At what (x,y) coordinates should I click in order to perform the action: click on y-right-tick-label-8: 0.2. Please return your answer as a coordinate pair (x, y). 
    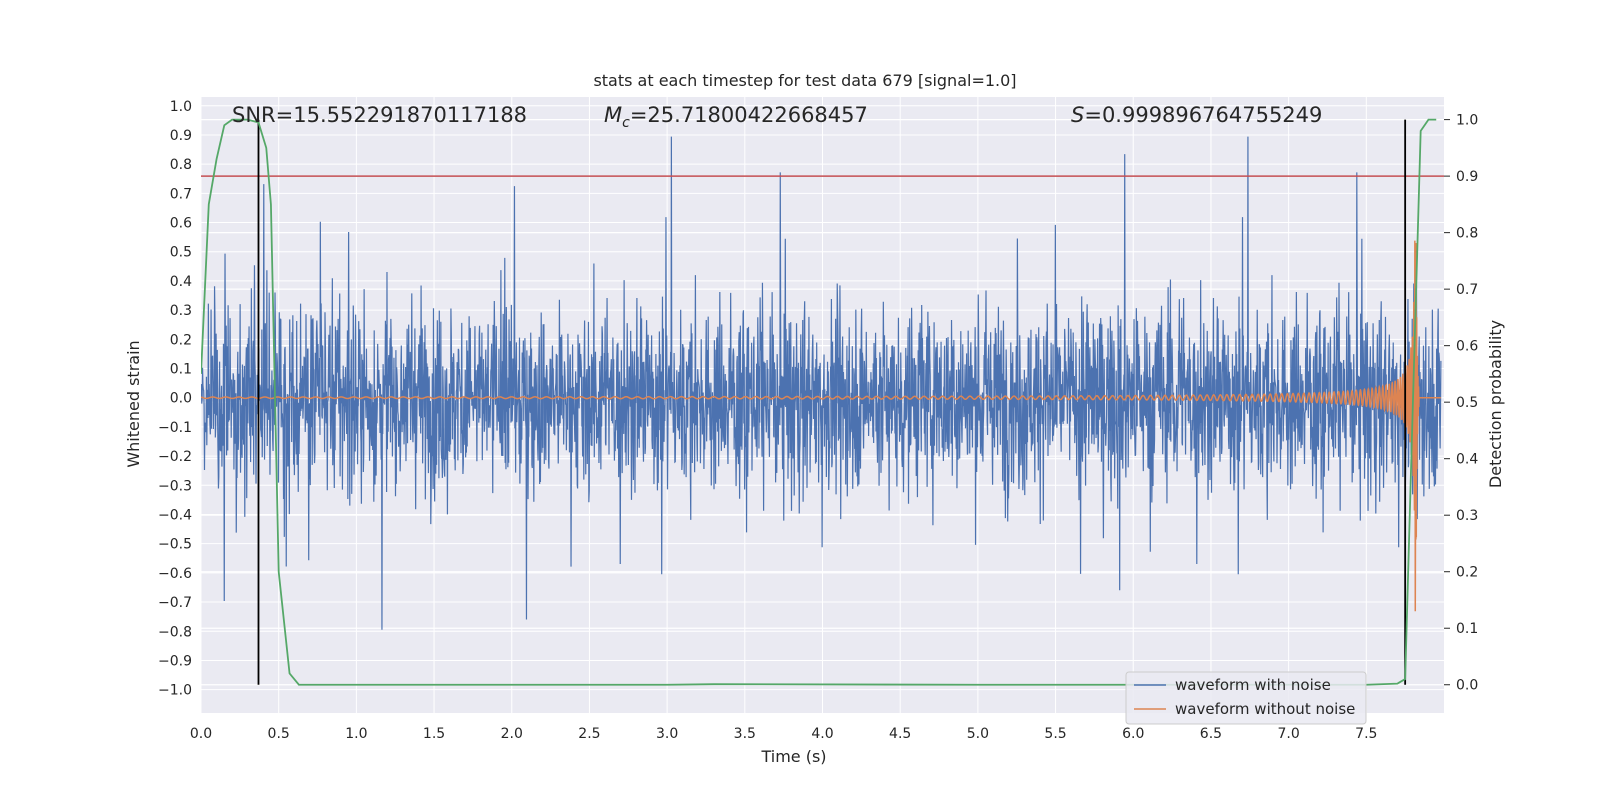
    Looking at the image, I should click on (1467, 573).